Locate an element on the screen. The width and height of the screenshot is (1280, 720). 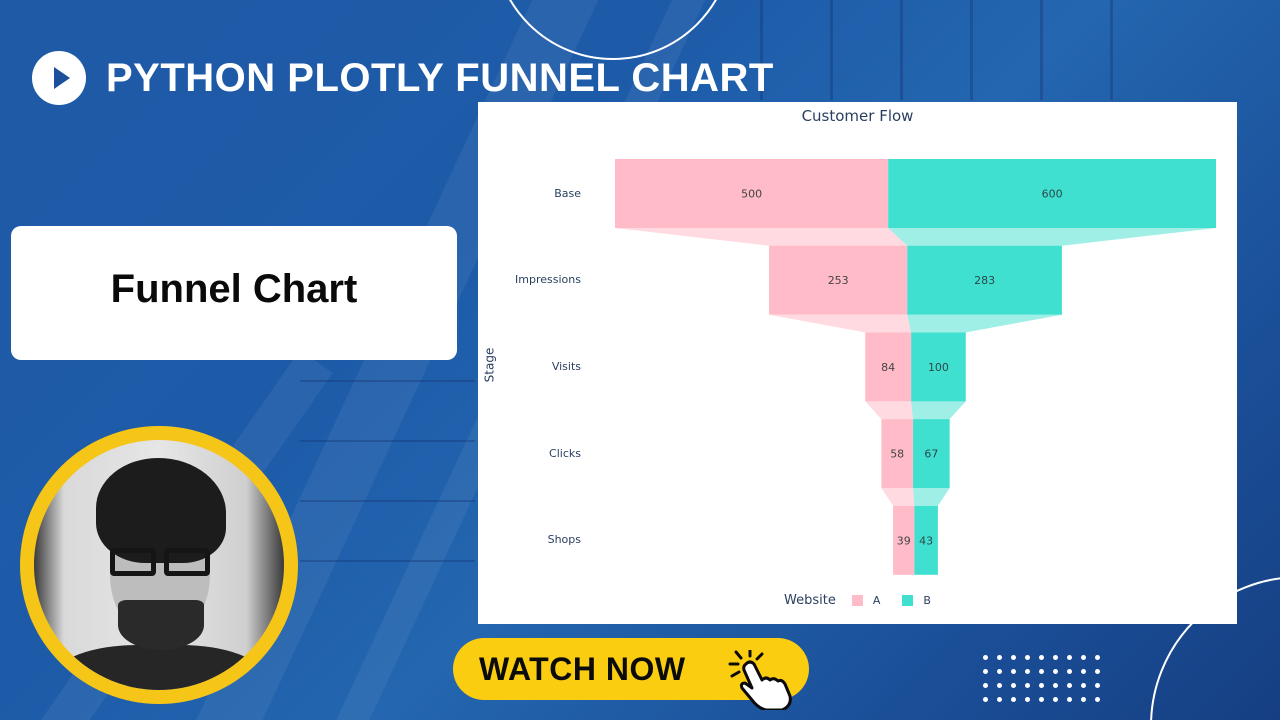
bar-value-b: 283 is located at coordinates (984, 280).